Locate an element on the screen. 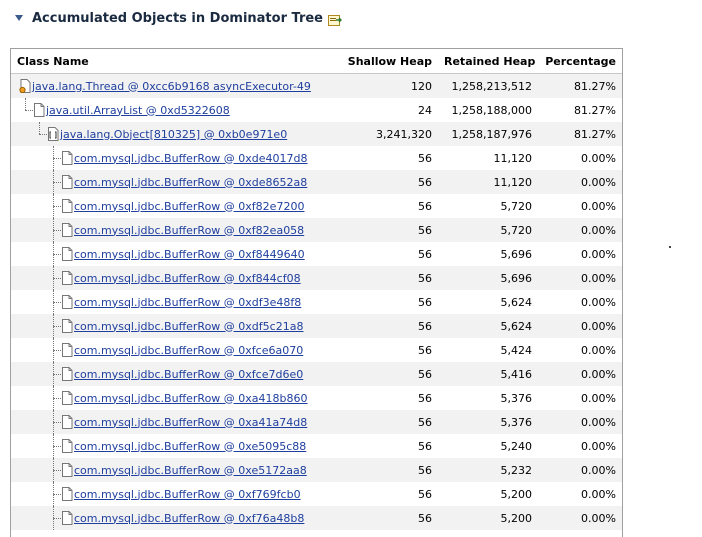 This screenshot has width=702, height=537. class-name-cell: com.mysql.jdbc.BufferRow @ 0xfce6a070 is located at coordinates (171, 350).